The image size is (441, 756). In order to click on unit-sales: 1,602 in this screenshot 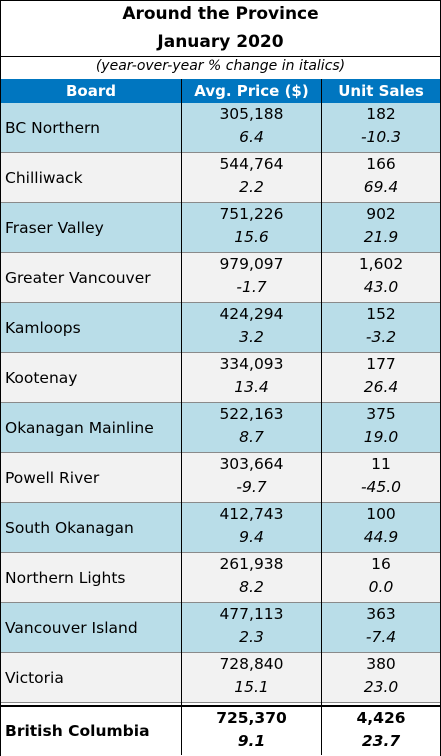, I will do `click(381, 264)`.